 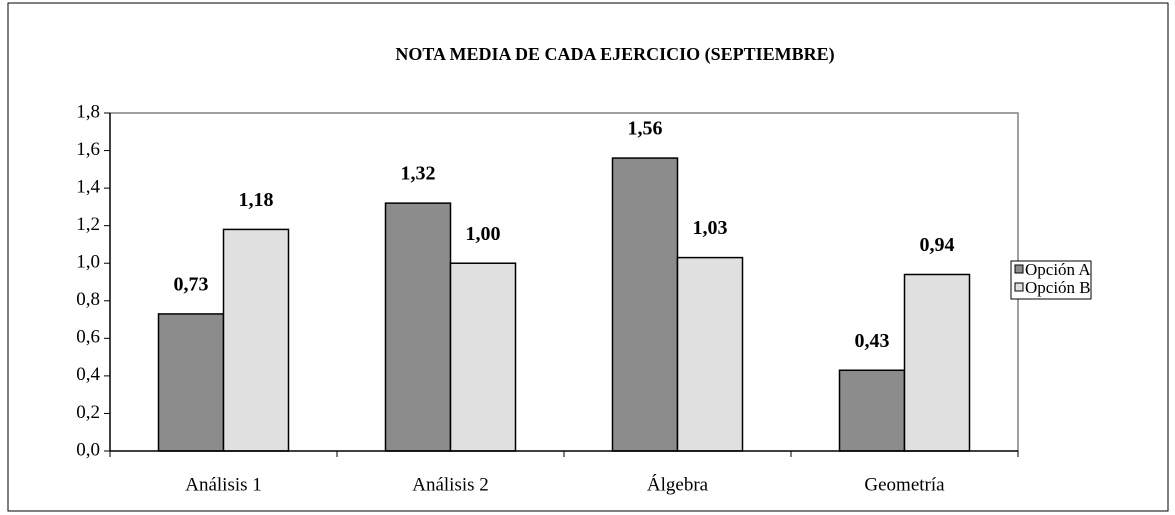 I want to click on y-tick-label: 1,6, so click(x=88, y=149).